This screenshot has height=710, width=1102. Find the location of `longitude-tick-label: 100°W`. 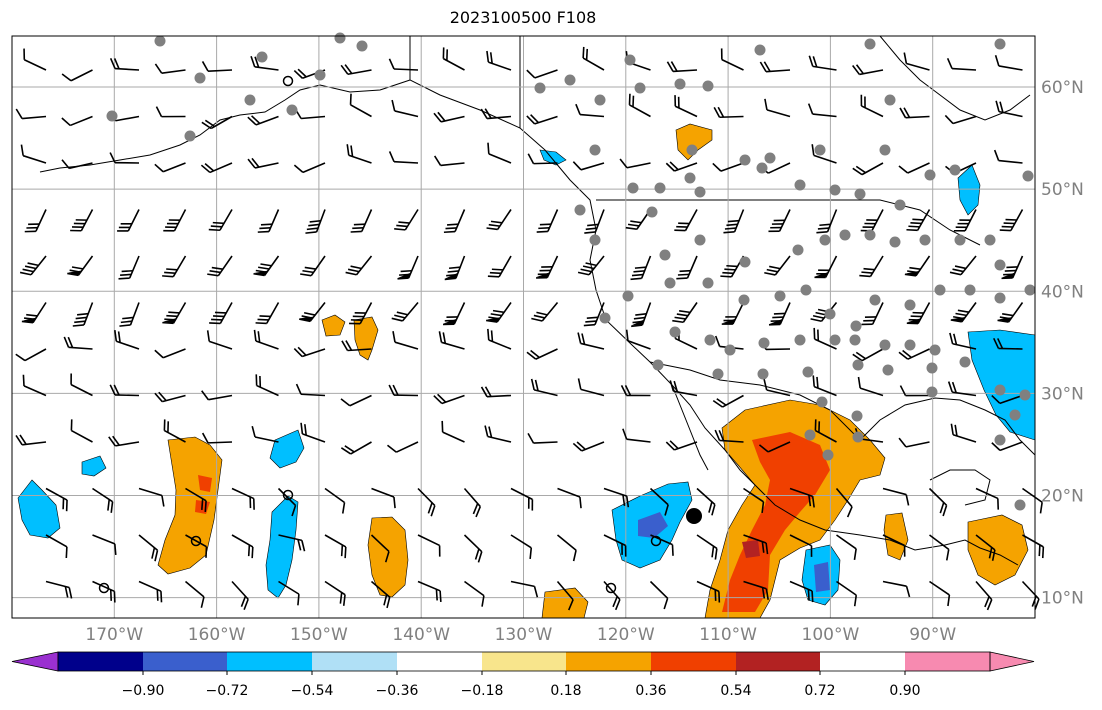

longitude-tick-label: 100°W is located at coordinates (831, 635).